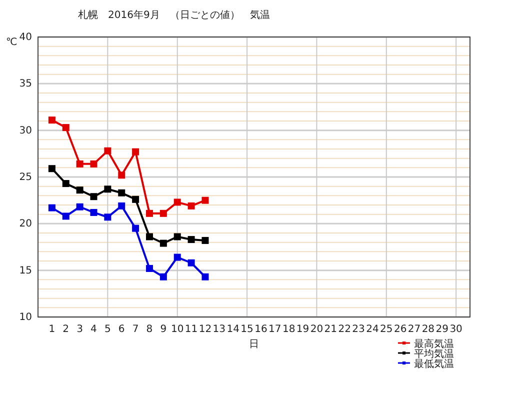 Image resolution: width=506 pixels, height=394 pixels. Describe the element at coordinates (414, 329) in the screenshot. I see `x-tick-label: 27` at that location.